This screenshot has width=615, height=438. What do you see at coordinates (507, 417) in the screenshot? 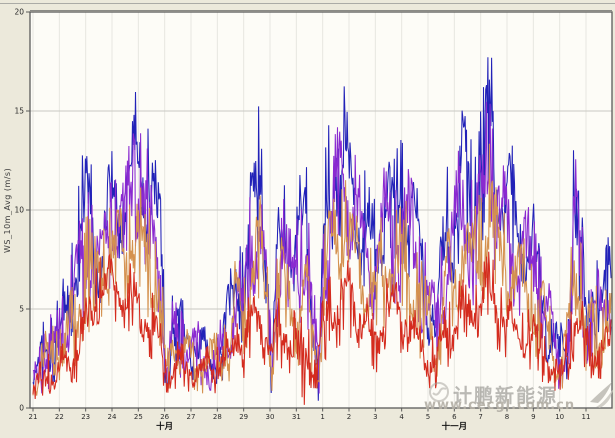
I see `x-tick-label: 8` at bounding box center [507, 417].